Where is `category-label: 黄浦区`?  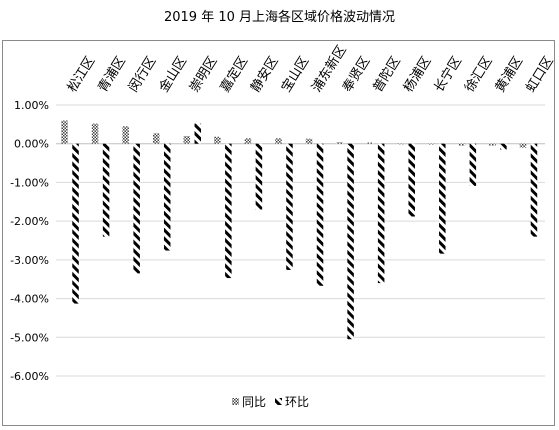
category-label: 黄浦区 is located at coordinates (509, 74).